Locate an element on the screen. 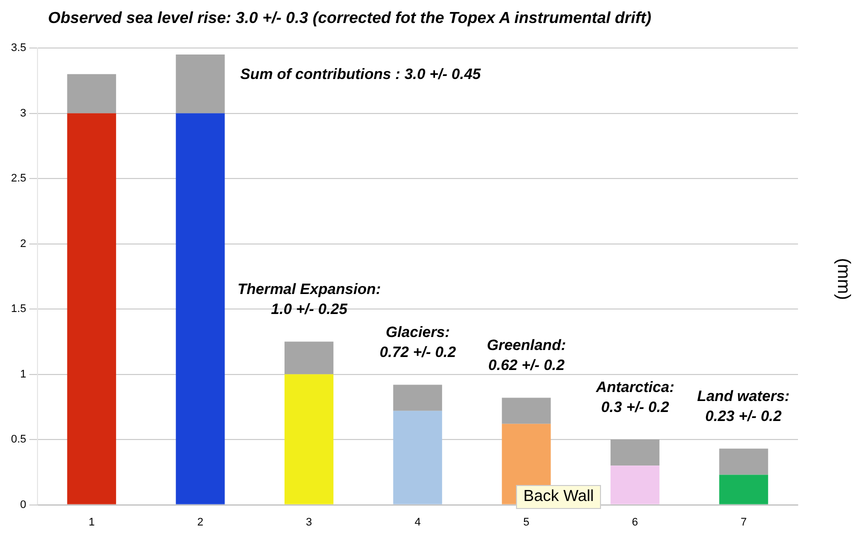  x-tick-label: 6 is located at coordinates (635, 522).